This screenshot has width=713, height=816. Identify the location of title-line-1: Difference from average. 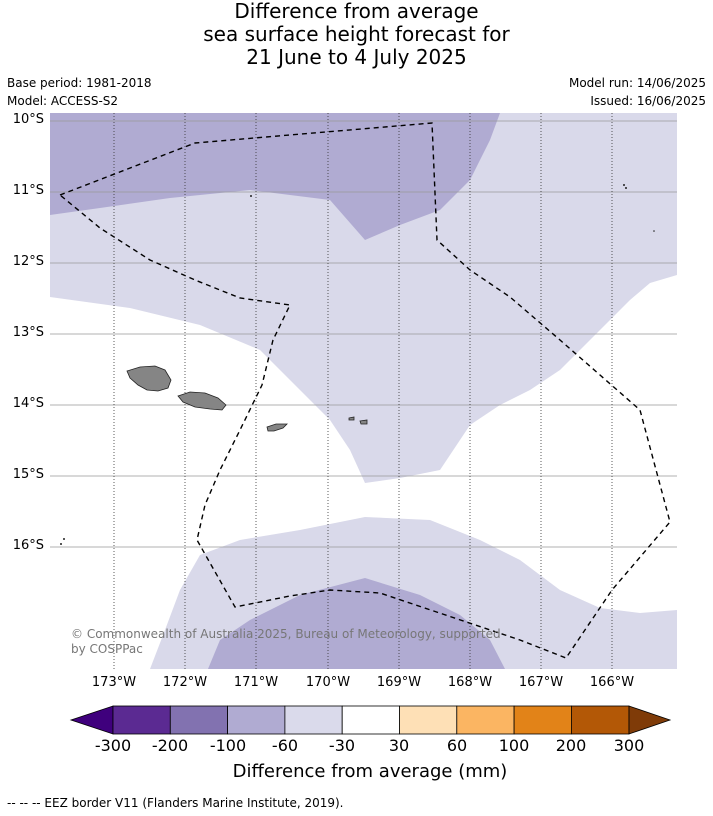
(356, 11).